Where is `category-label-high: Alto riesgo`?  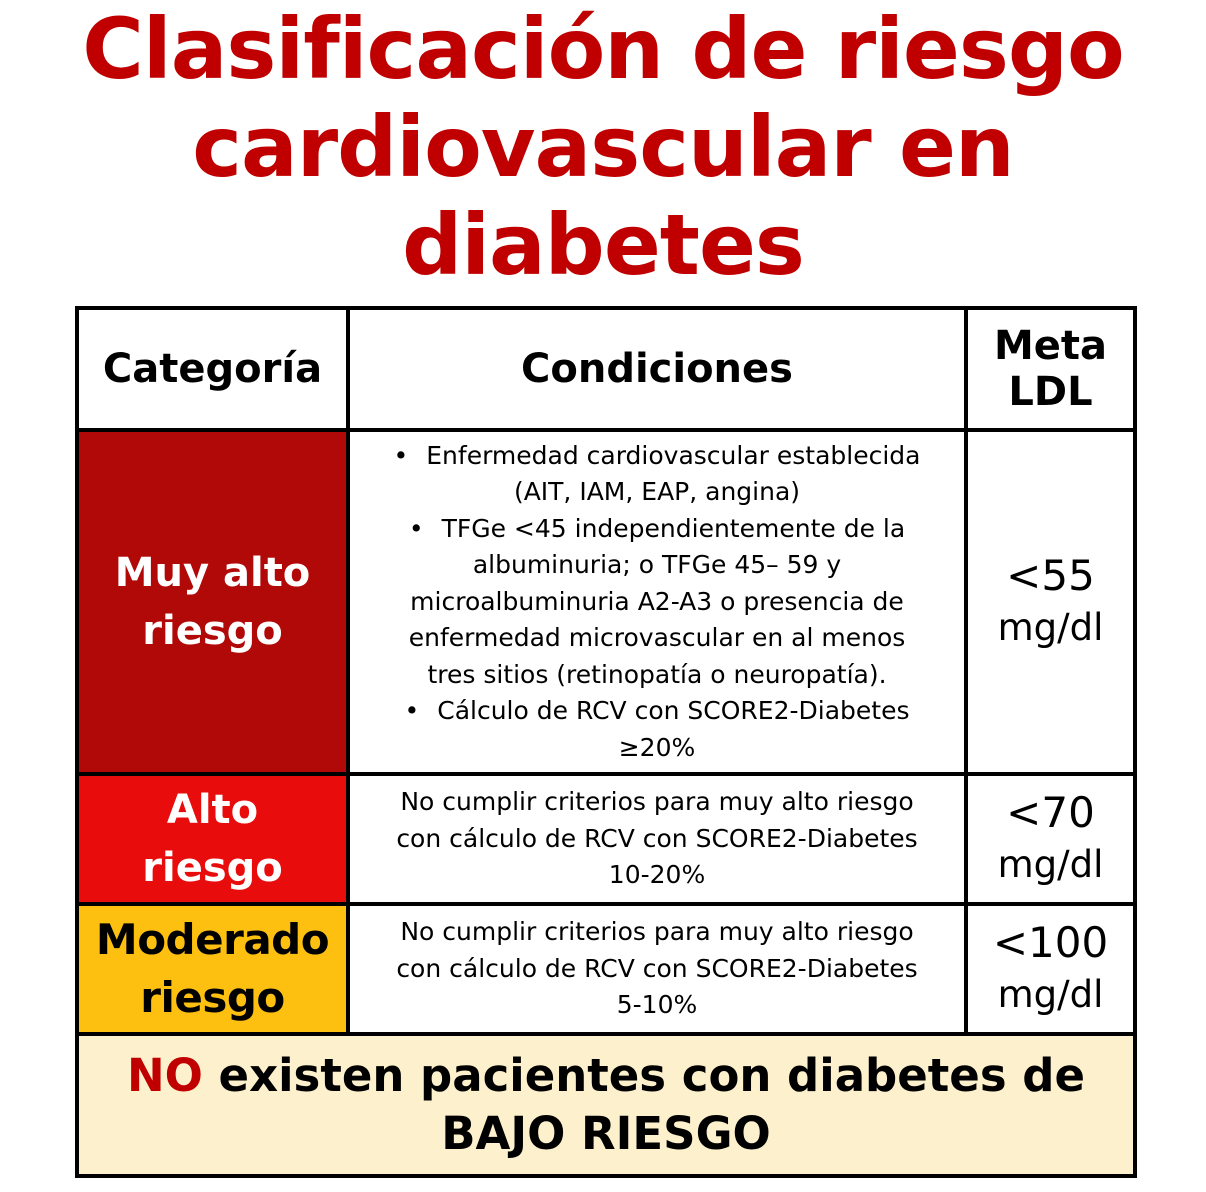 category-label-high: Alto riesgo is located at coordinates (212, 839).